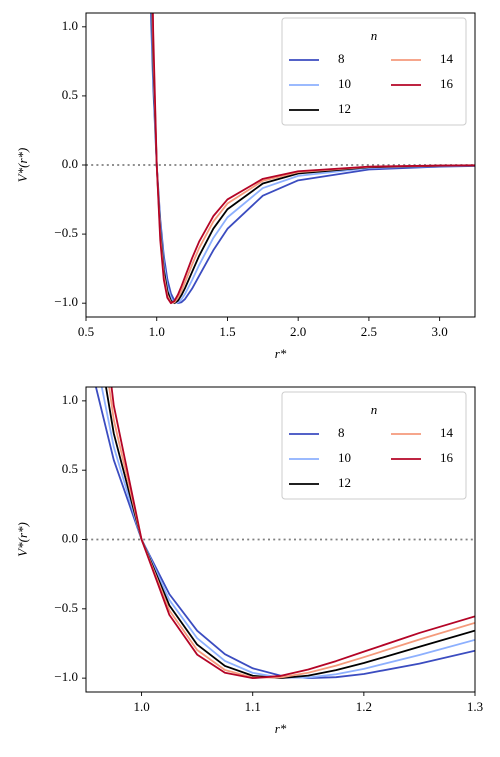  I want to click on x-tick-label: 2.0, so click(298, 331).